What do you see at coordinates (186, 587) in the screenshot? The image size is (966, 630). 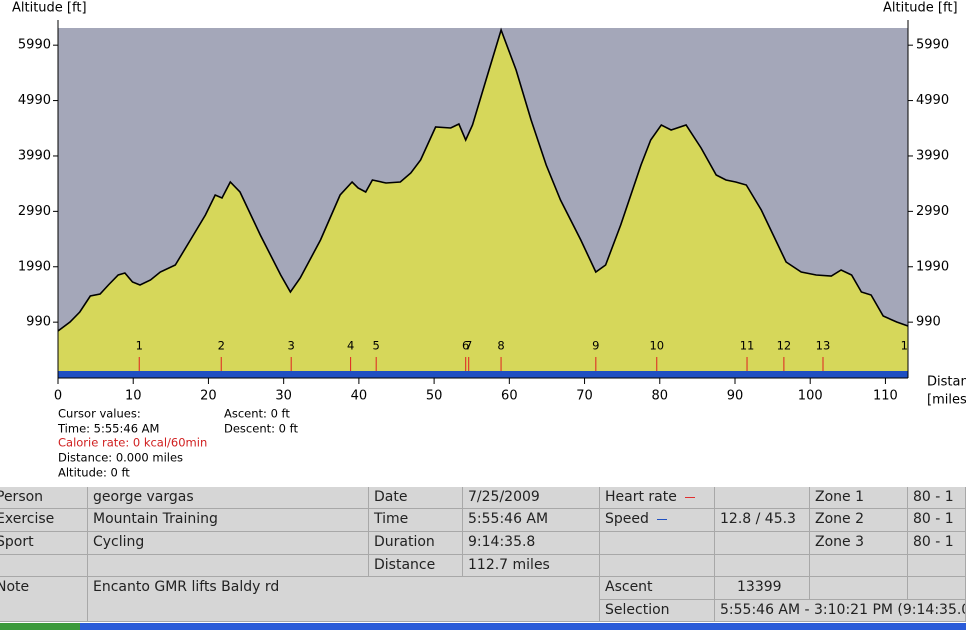 I see `cell-text: Encanto GMR lifts Baldy rd` at bounding box center [186, 587].